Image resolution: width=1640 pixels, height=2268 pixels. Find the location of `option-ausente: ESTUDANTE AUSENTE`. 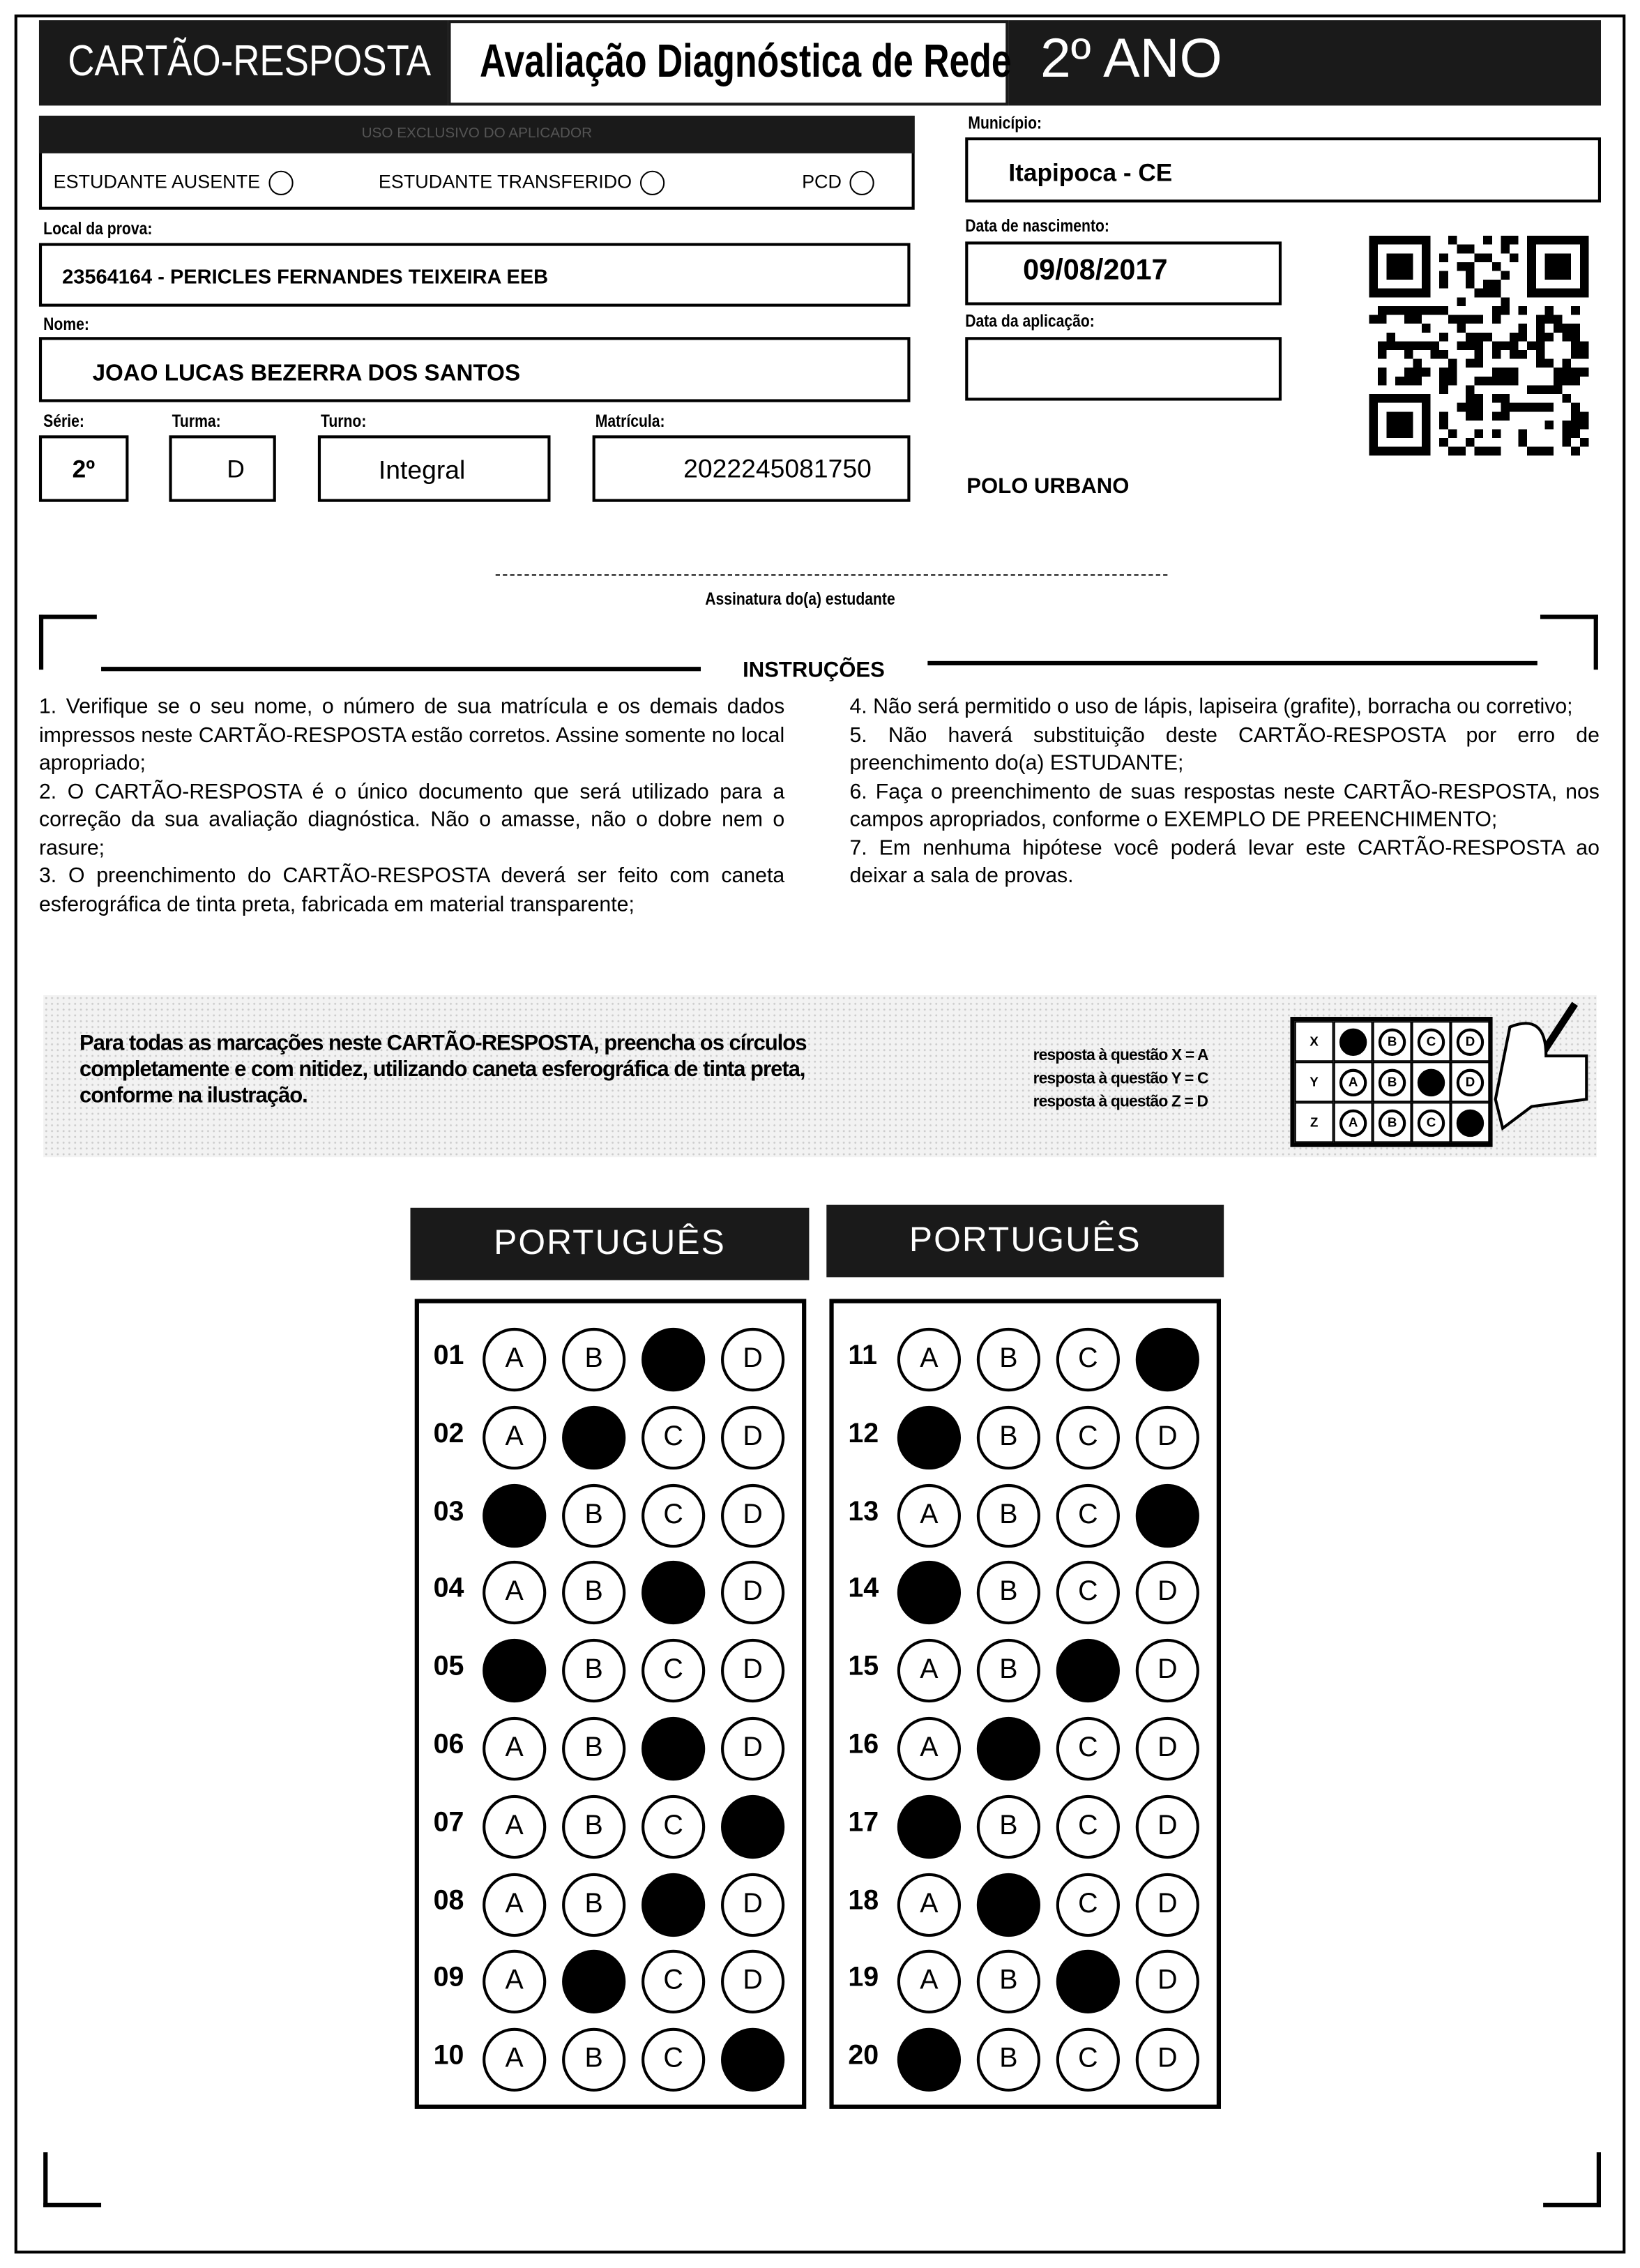

option-ausente: ESTUDANTE AUSENTE is located at coordinates (174, 183).